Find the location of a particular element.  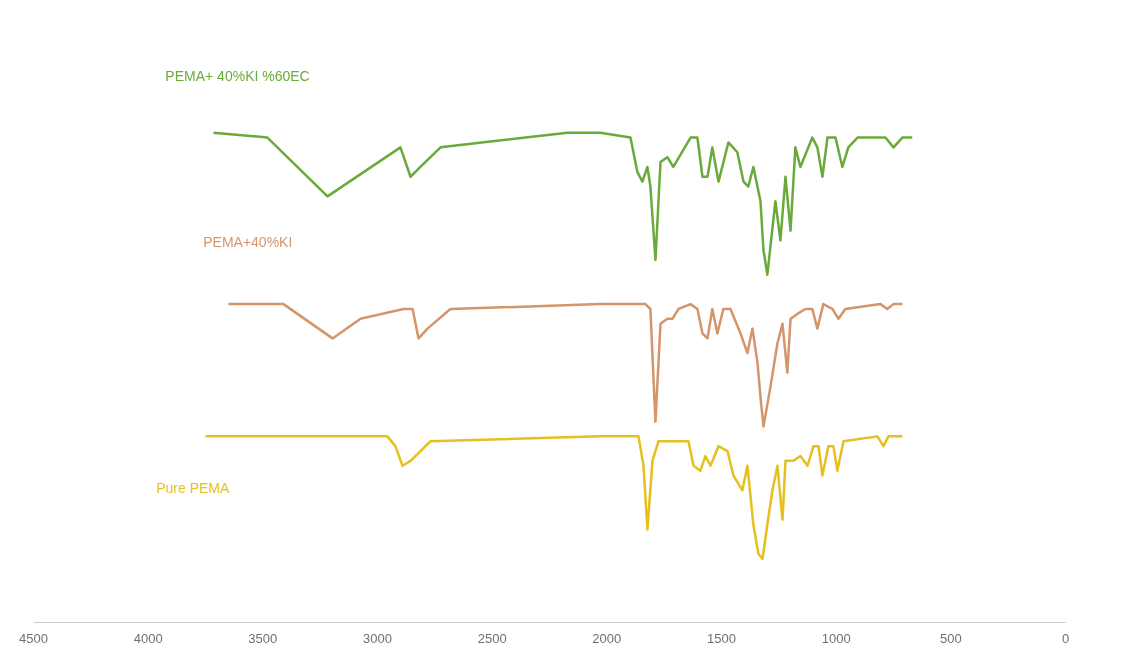

x-tick-label: 3000 is located at coordinates (377, 638).